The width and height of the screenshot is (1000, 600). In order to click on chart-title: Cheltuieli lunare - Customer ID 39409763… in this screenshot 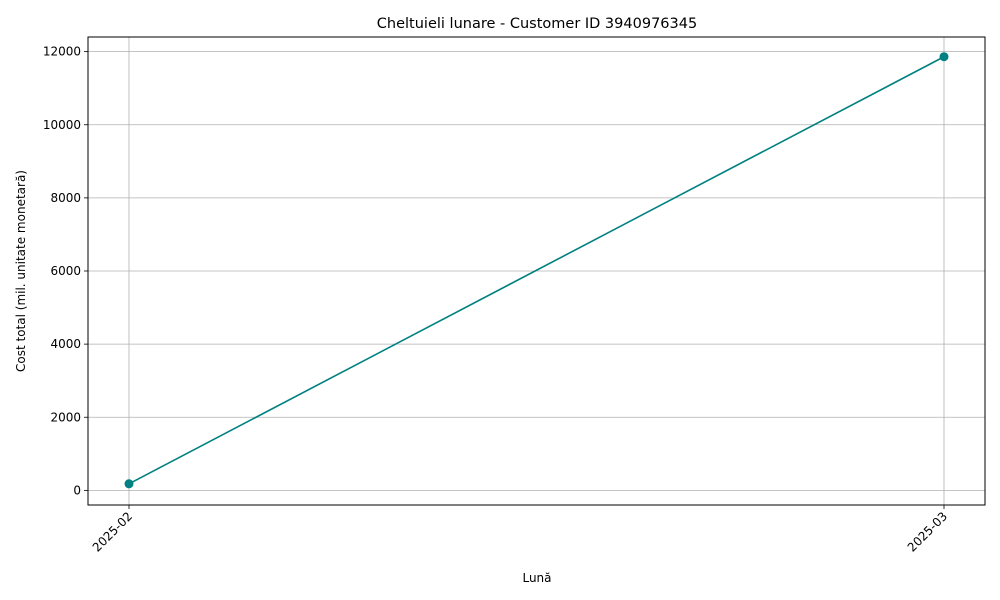, I will do `click(537, 24)`.